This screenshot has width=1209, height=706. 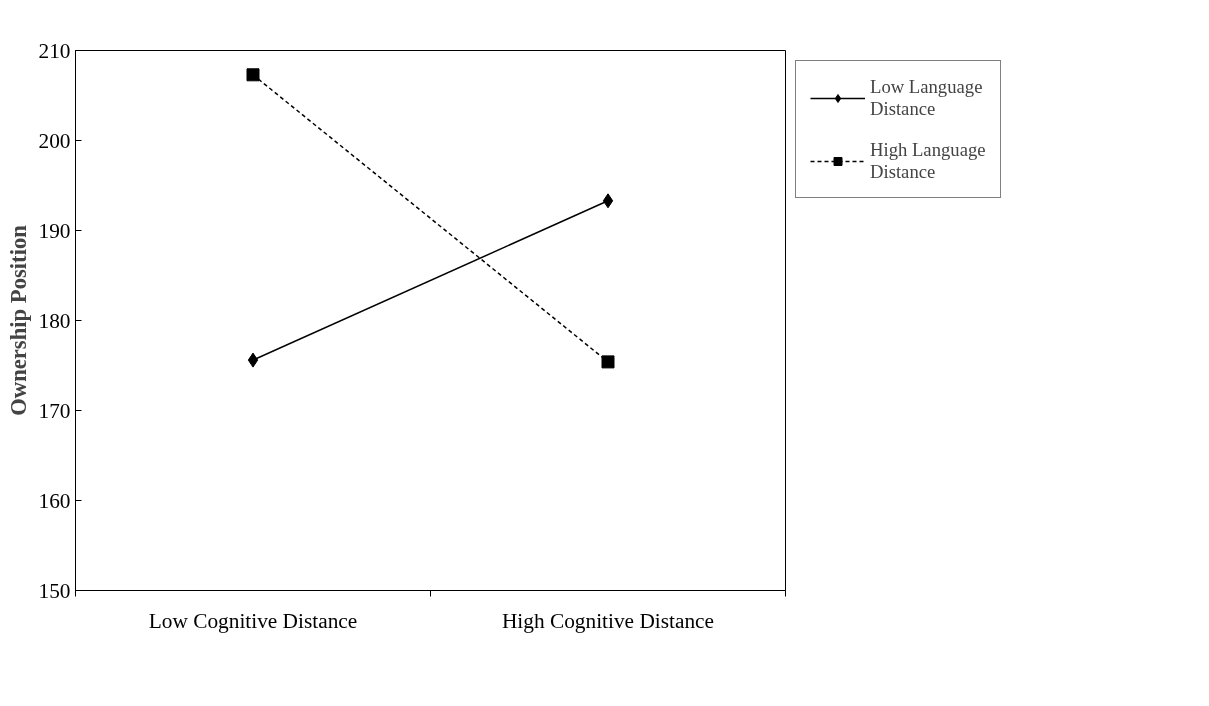 What do you see at coordinates (253, 620) in the screenshot?
I see `x-tick-label: Low Cognitive Distance` at bounding box center [253, 620].